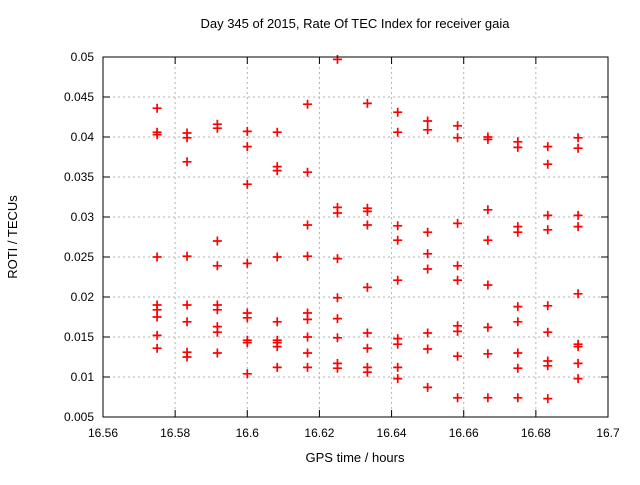  I want to click on y-axis-label: ROTI / TECUs, so click(12, 237).